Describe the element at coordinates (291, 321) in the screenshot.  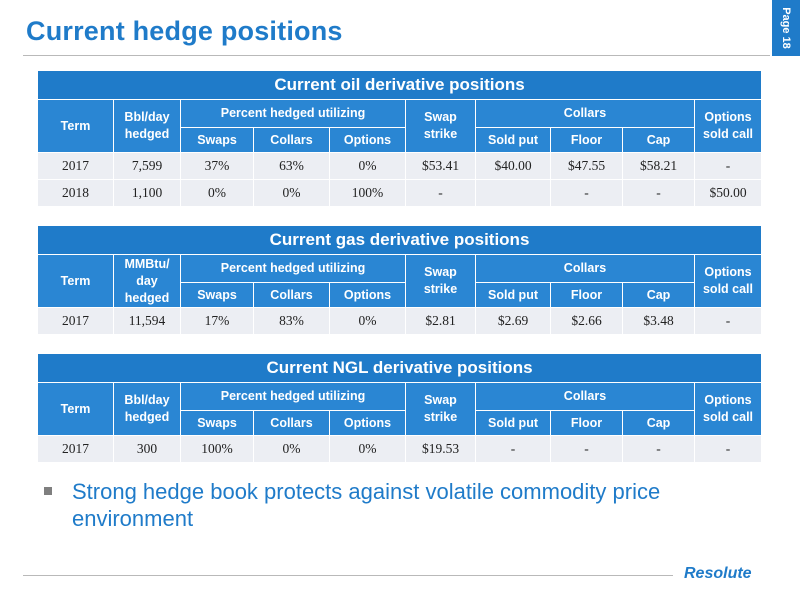
I see `collars-pct-cell: 83%` at that location.